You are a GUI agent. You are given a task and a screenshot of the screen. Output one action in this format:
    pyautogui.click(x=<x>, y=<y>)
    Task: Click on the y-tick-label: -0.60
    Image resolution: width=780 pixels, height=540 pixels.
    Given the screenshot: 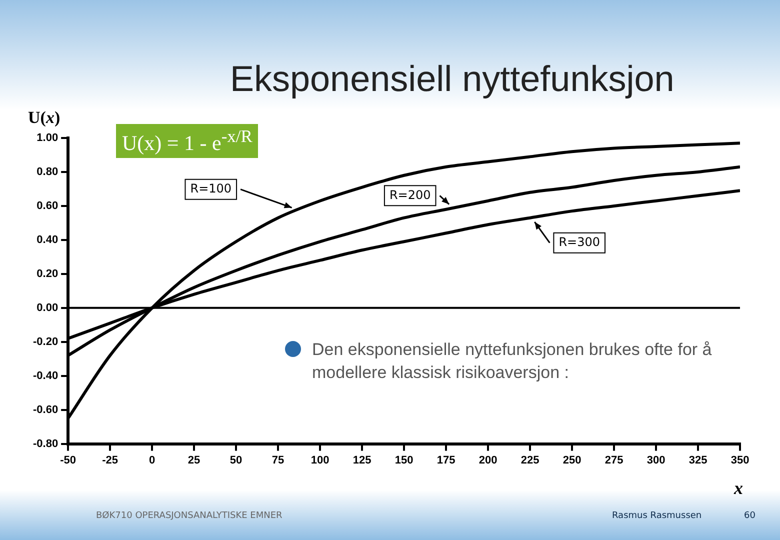 What is the action you would take?
    pyautogui.click(x=45, y=410)
    